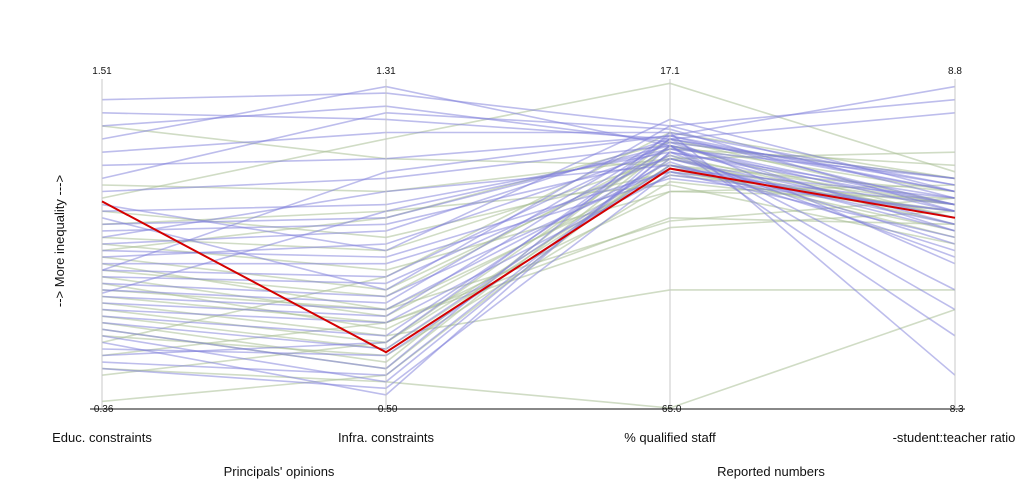 The height and width of the screenshot is (498, 1024). Describe the element at coordinates (955, 71) in the screenshot. I see `tick-max-ratio: 8.8` at that location.